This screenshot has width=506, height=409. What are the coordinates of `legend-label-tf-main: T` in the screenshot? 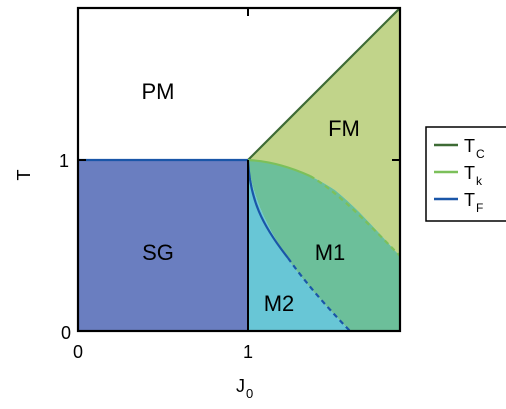 It's located at (469, 200).